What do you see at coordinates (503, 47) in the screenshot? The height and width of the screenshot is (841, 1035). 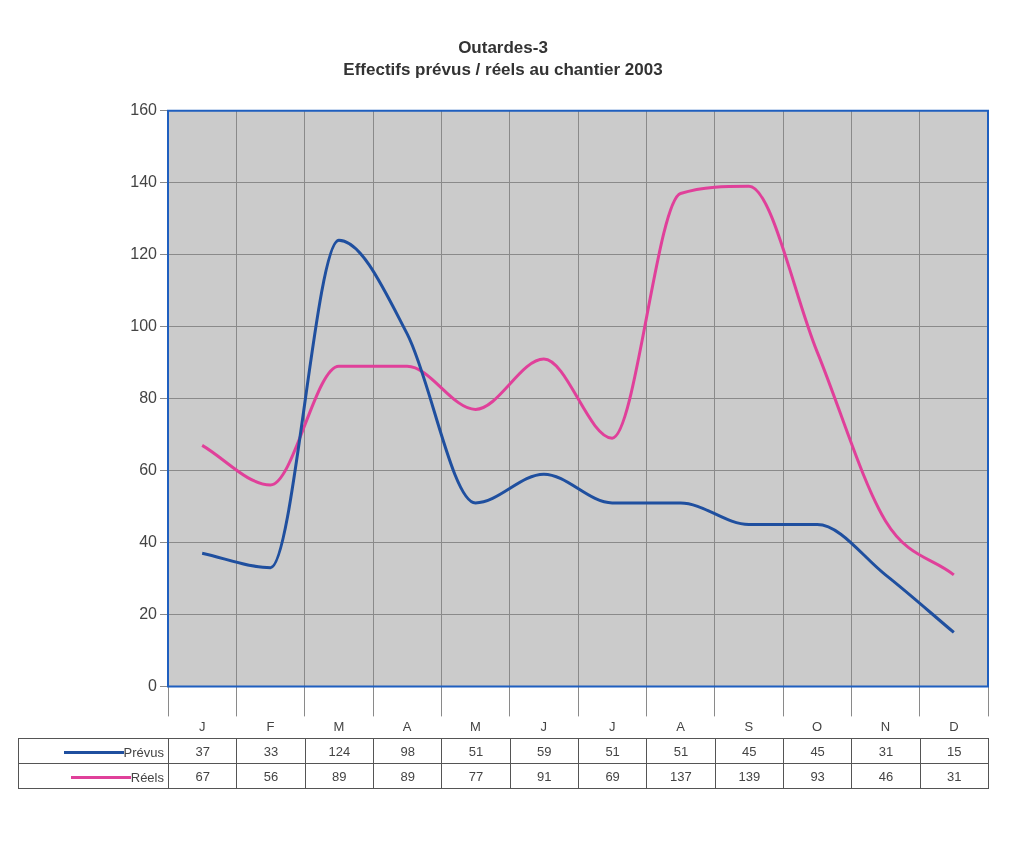 I see `chart-title: Outardes-3` at bounding box center [503, 47].